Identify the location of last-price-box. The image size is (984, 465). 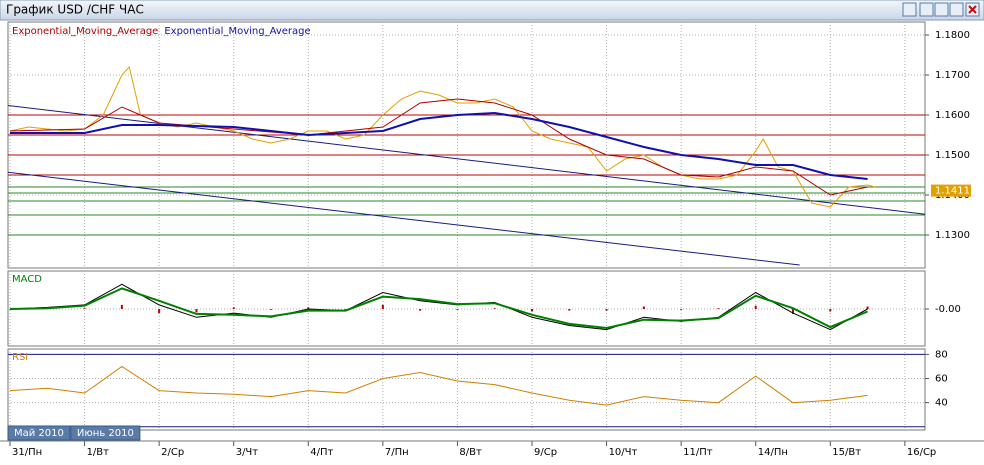
(951, 190).